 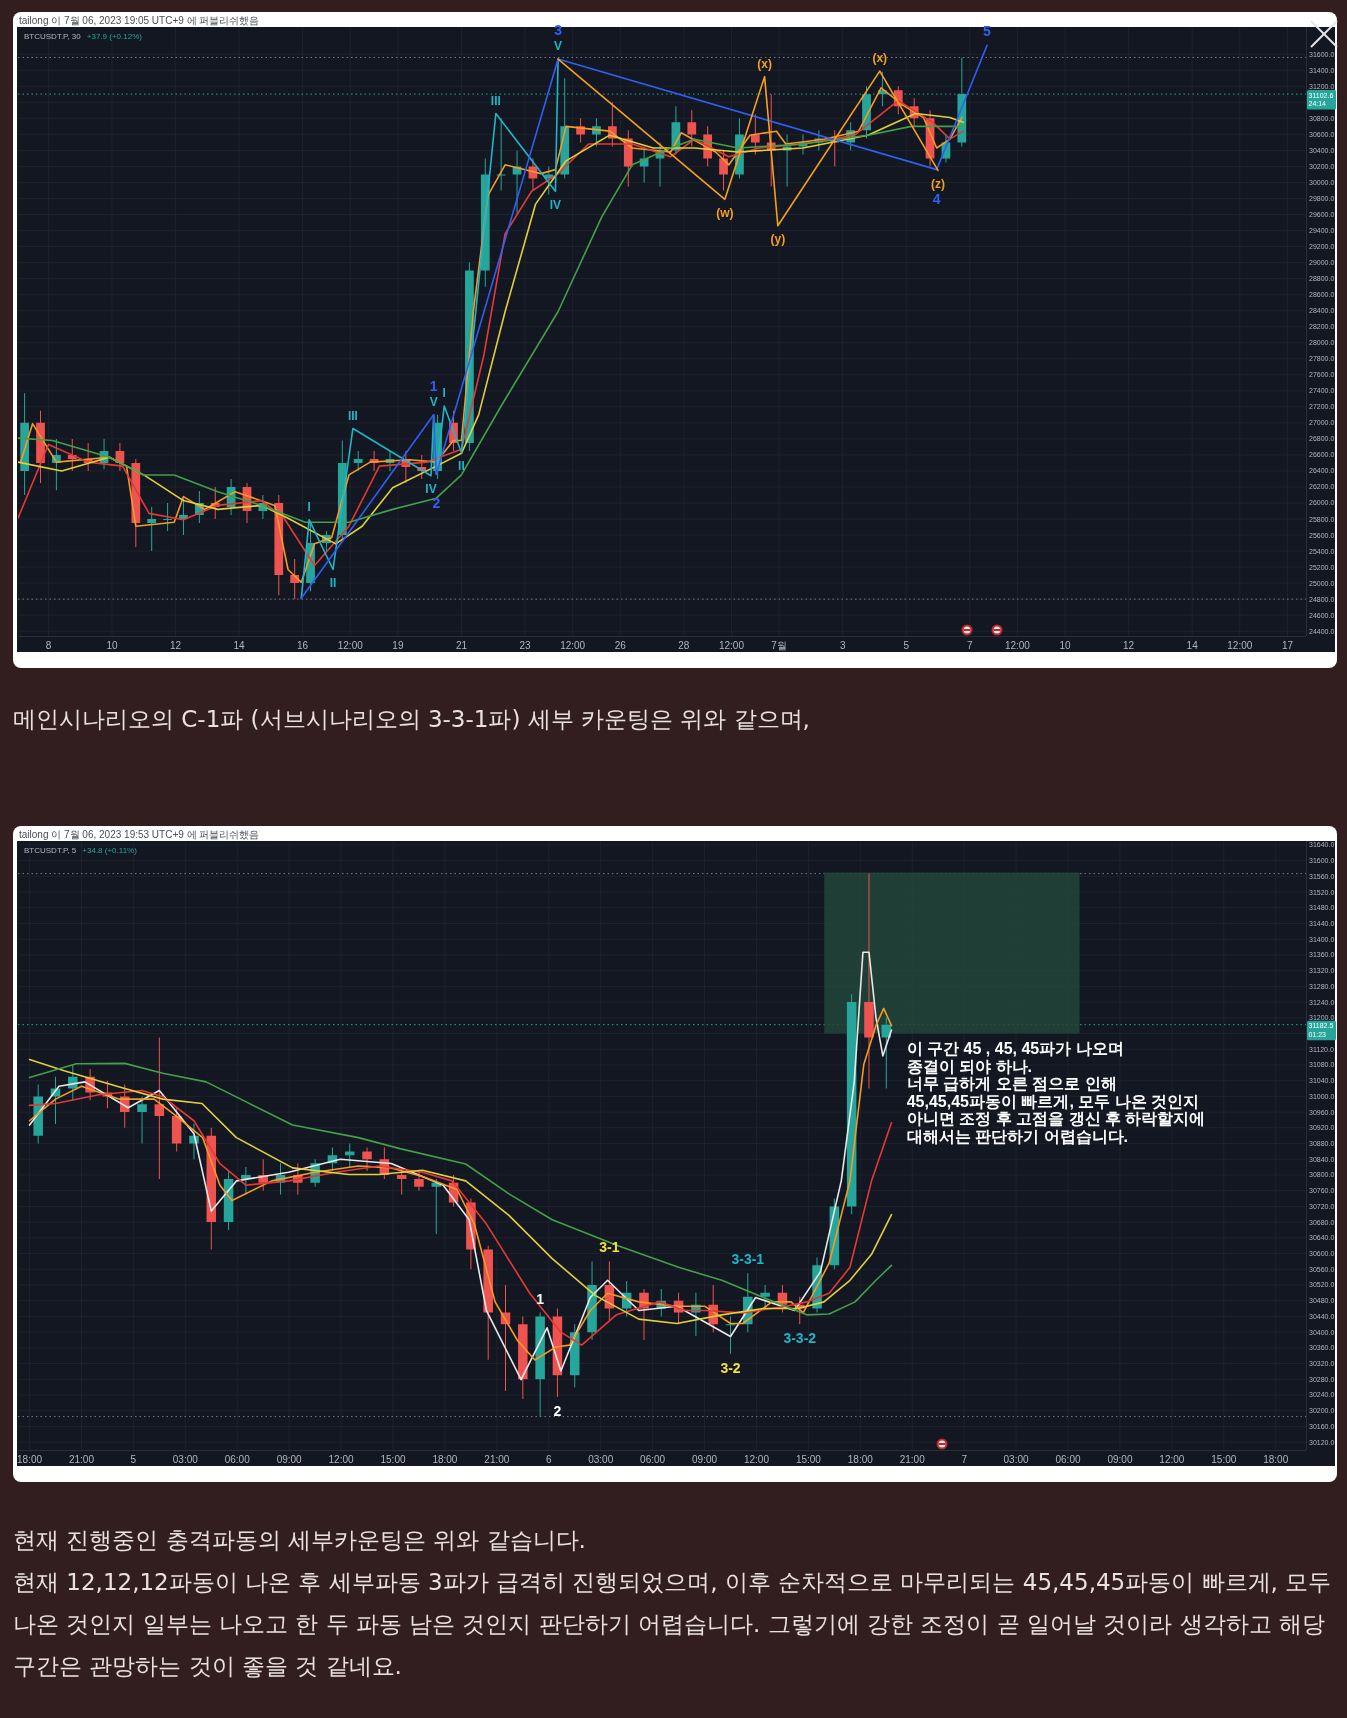 I want to click on x-tick-label: 28, so click(x=684, y=645).